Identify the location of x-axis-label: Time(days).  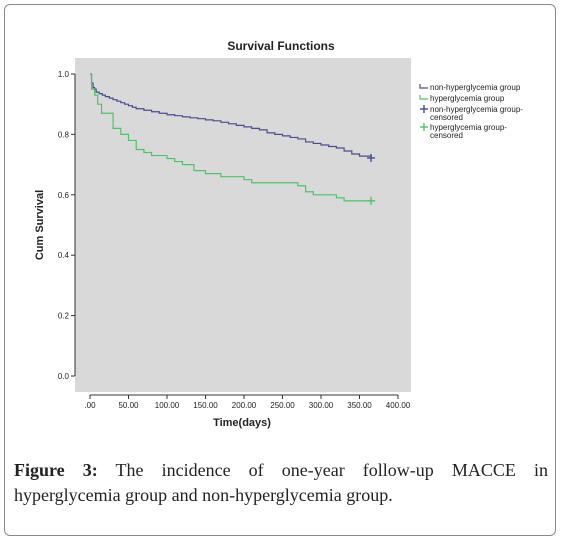
(242, 423).